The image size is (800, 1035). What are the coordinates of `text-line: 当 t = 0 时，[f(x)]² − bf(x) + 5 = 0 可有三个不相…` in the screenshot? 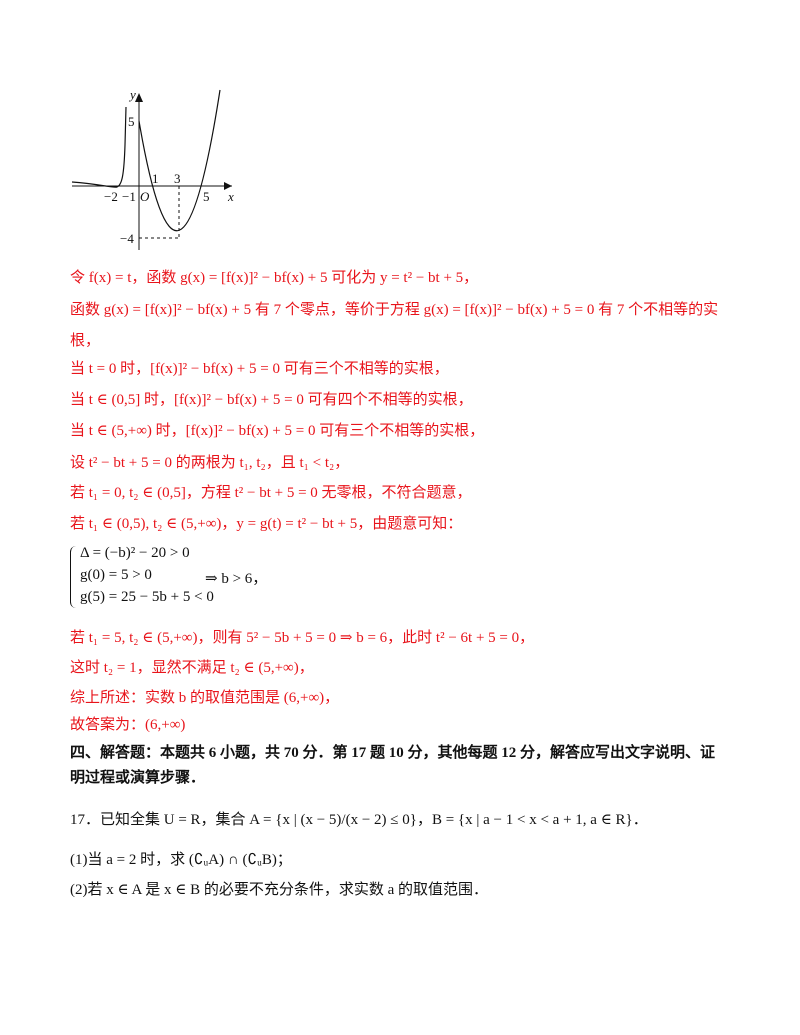 It's located at (259, 369).